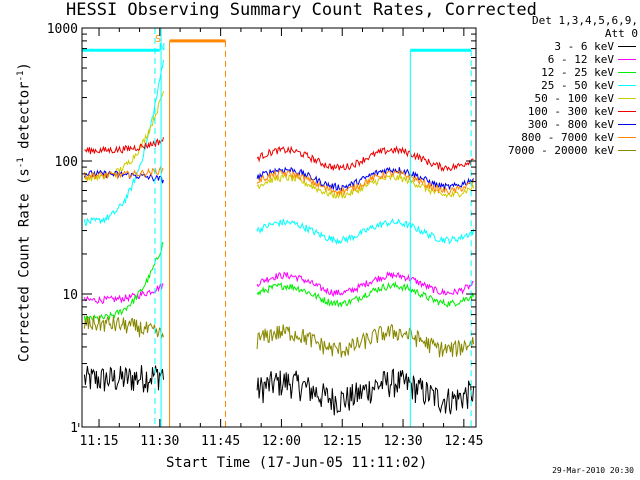 This screenshot has width=640, height=480. Describe the element at coordinates (570, 124) in the screenshot. I see `legend-item-label: 300 - 800 keV` at that location.